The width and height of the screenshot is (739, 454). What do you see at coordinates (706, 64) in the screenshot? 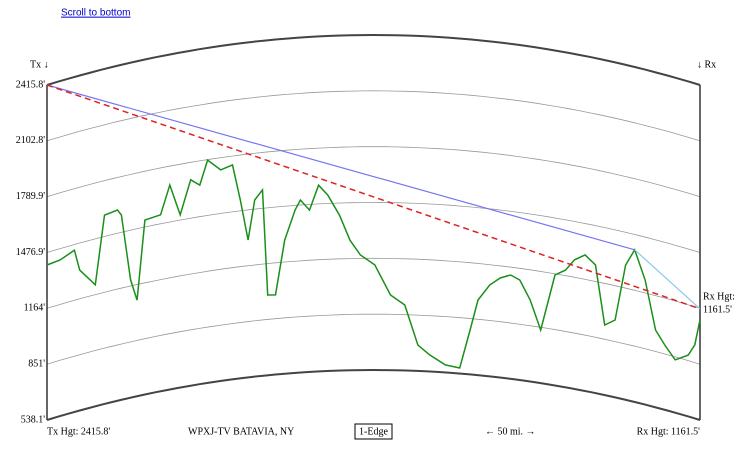
I see `rx-marker: ↓ Rx` at bounding box center [706, 64].